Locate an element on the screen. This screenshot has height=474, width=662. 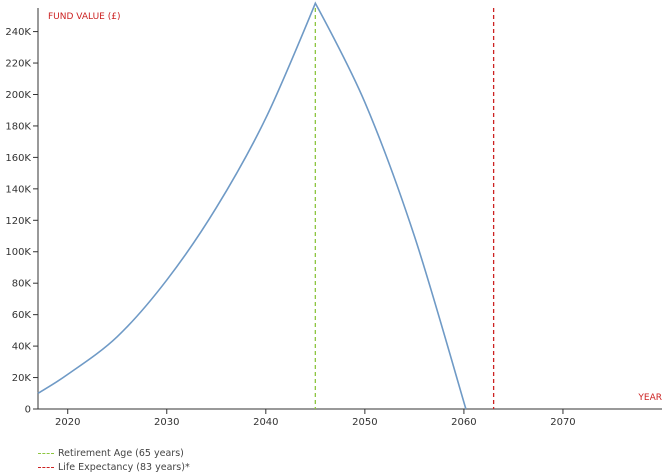
legend-item-retirement: Retirement Age (65 years) is located at coordinates (114, 453).